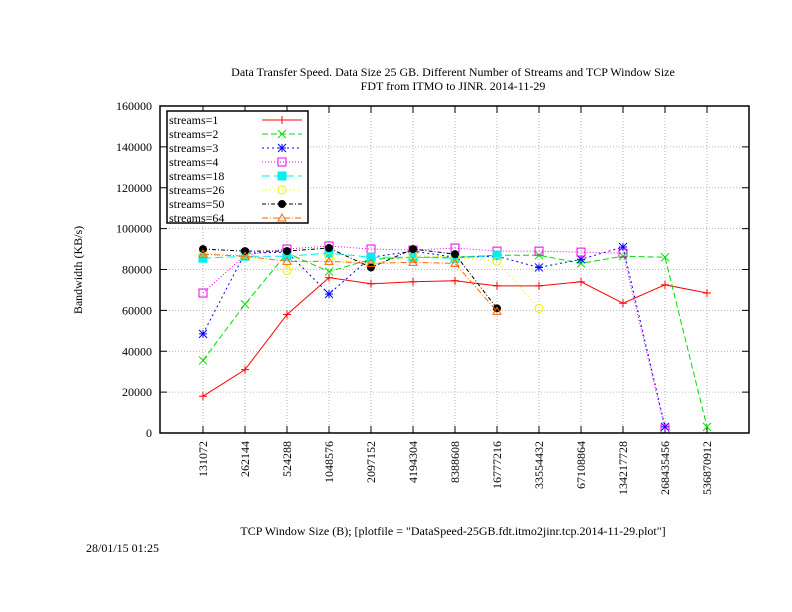 The width and height of the screenshot is (792, 612). I want to click on timestamp: 28/01/15 01:25, so click(122, 548).